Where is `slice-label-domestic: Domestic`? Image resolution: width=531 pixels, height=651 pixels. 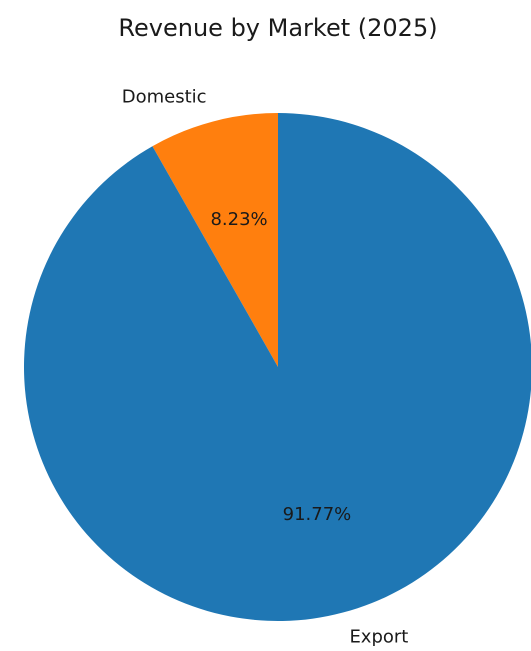
slice-label-domestic: Domestic is located at coordinates (164, 96).